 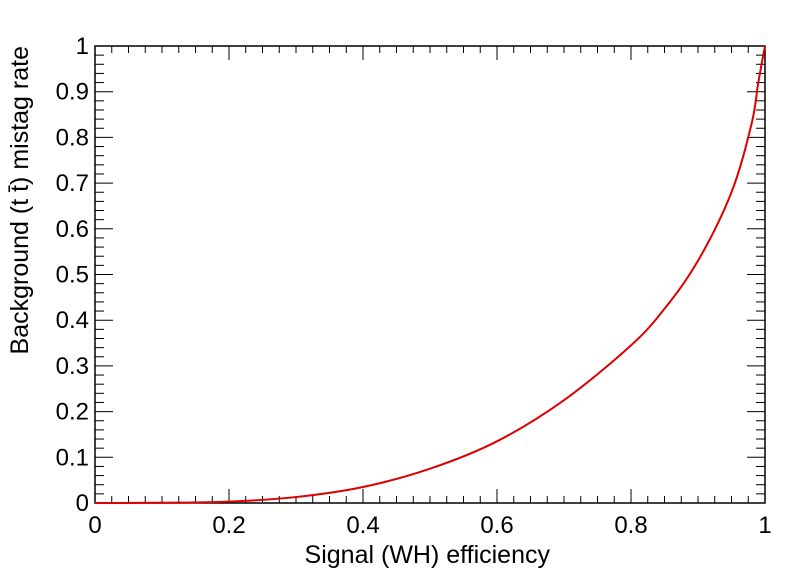 I want to click on y-tick-label: 0, so click(x=82, y=503).